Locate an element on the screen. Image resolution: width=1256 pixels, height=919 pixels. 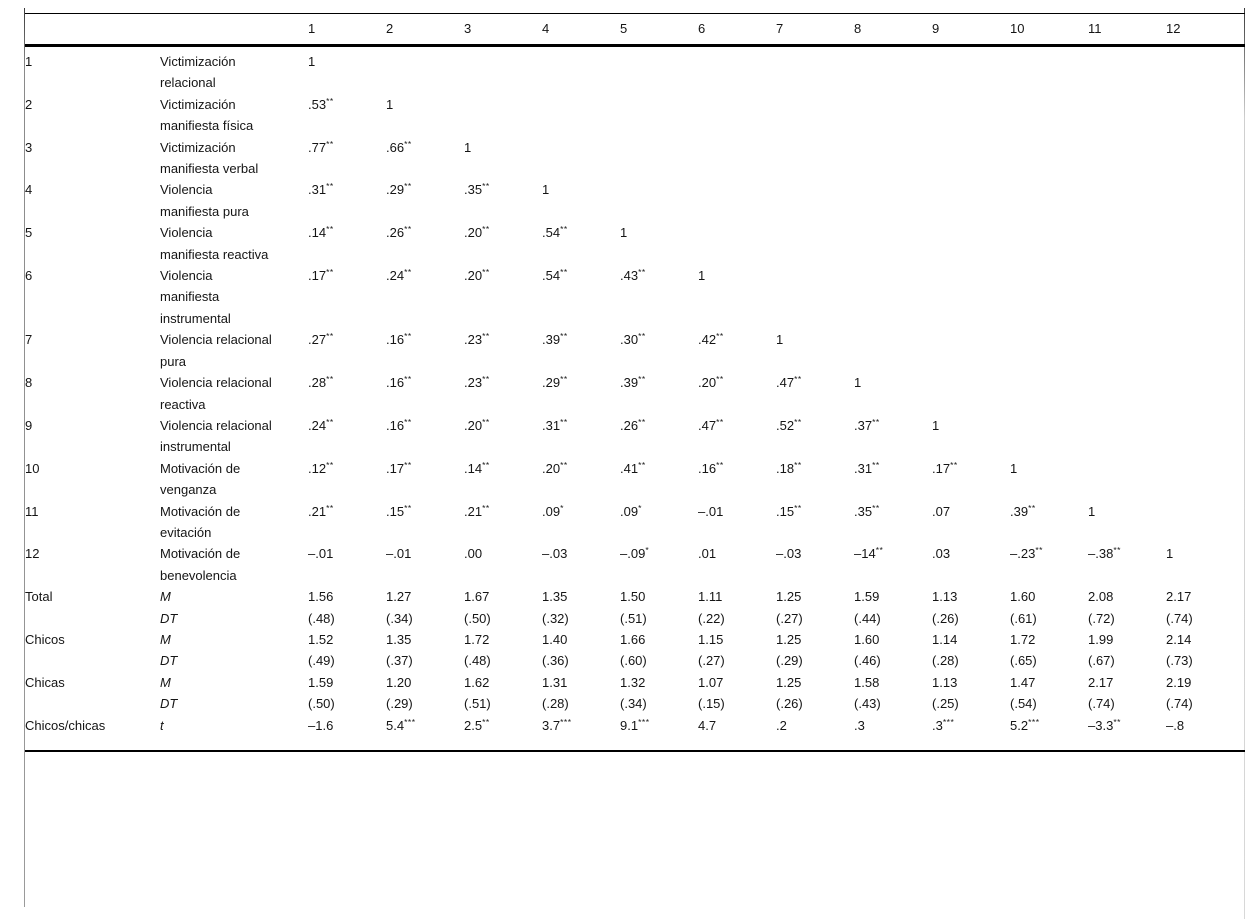
correlation-cell: .09* is located at coordinates (553, 510).